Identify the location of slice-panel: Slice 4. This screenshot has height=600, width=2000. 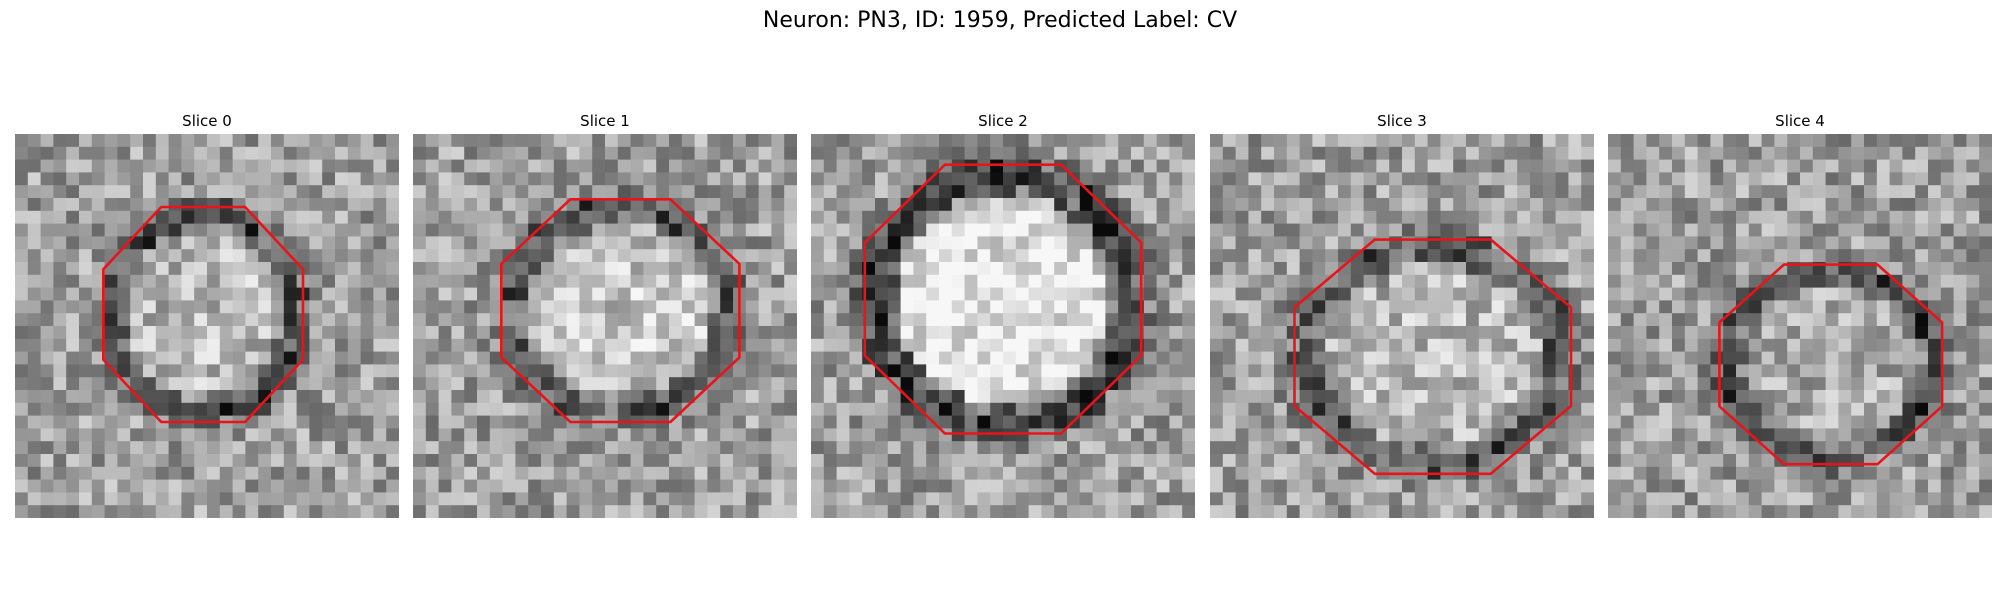
(1800, 314).